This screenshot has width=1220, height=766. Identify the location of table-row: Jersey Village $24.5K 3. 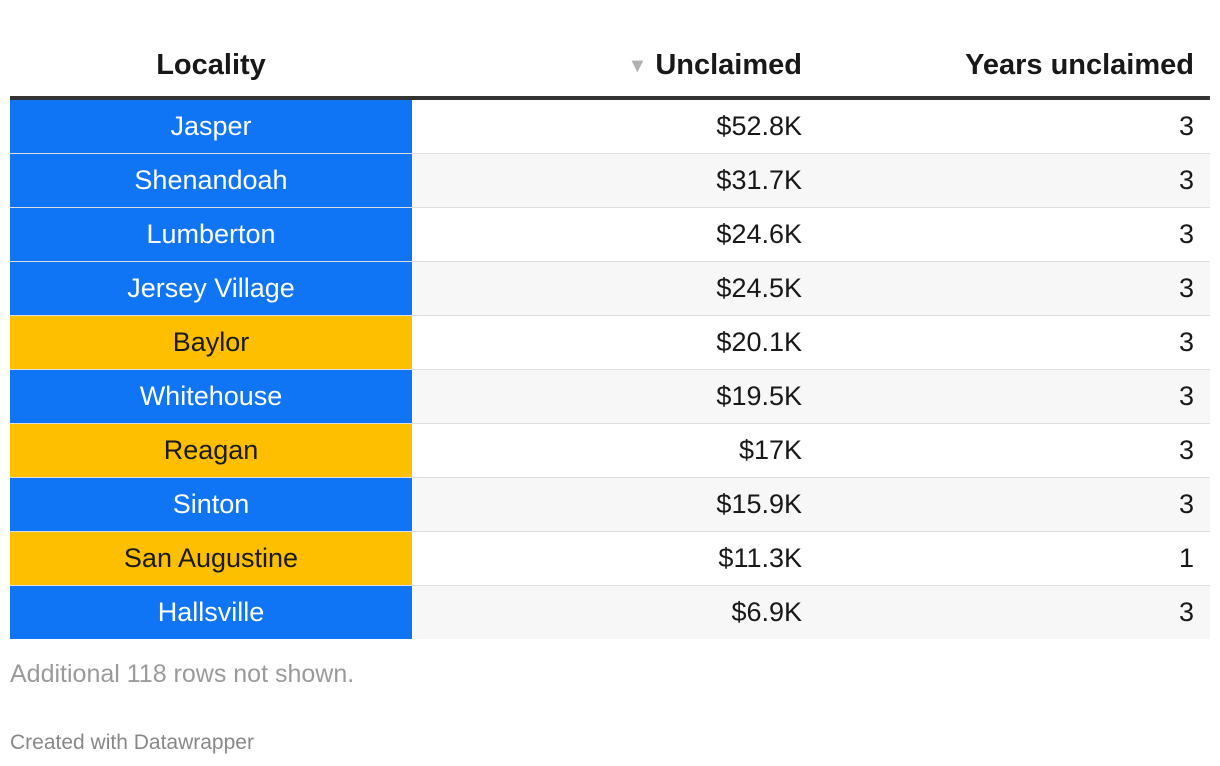
(610, 288).